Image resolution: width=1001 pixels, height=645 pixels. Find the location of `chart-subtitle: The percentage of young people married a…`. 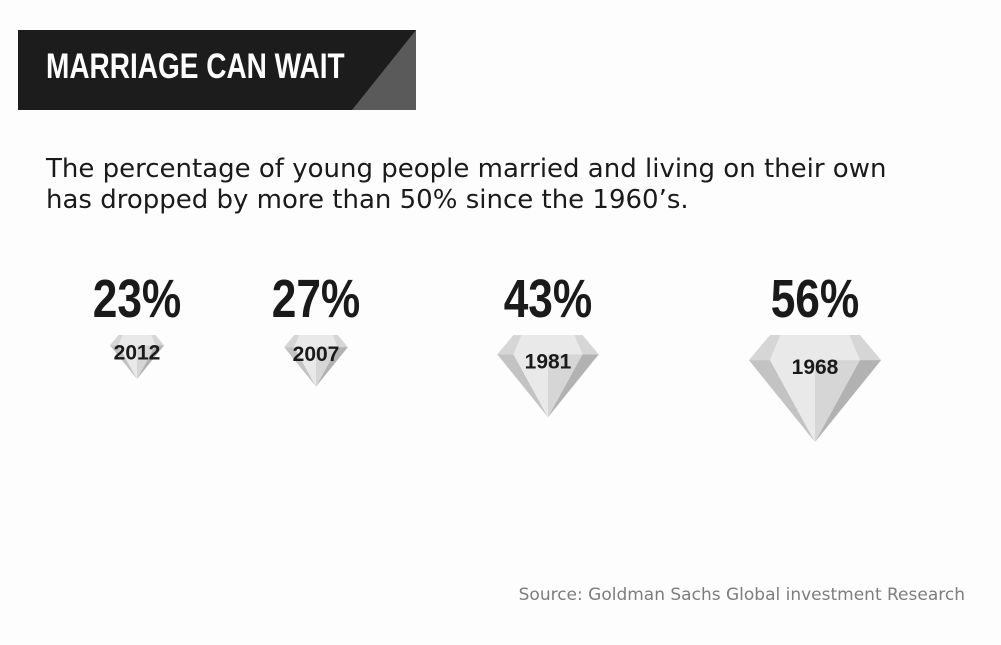

chart-subtitle: The percentage of young people married a… is located at coordinates (466, 184).